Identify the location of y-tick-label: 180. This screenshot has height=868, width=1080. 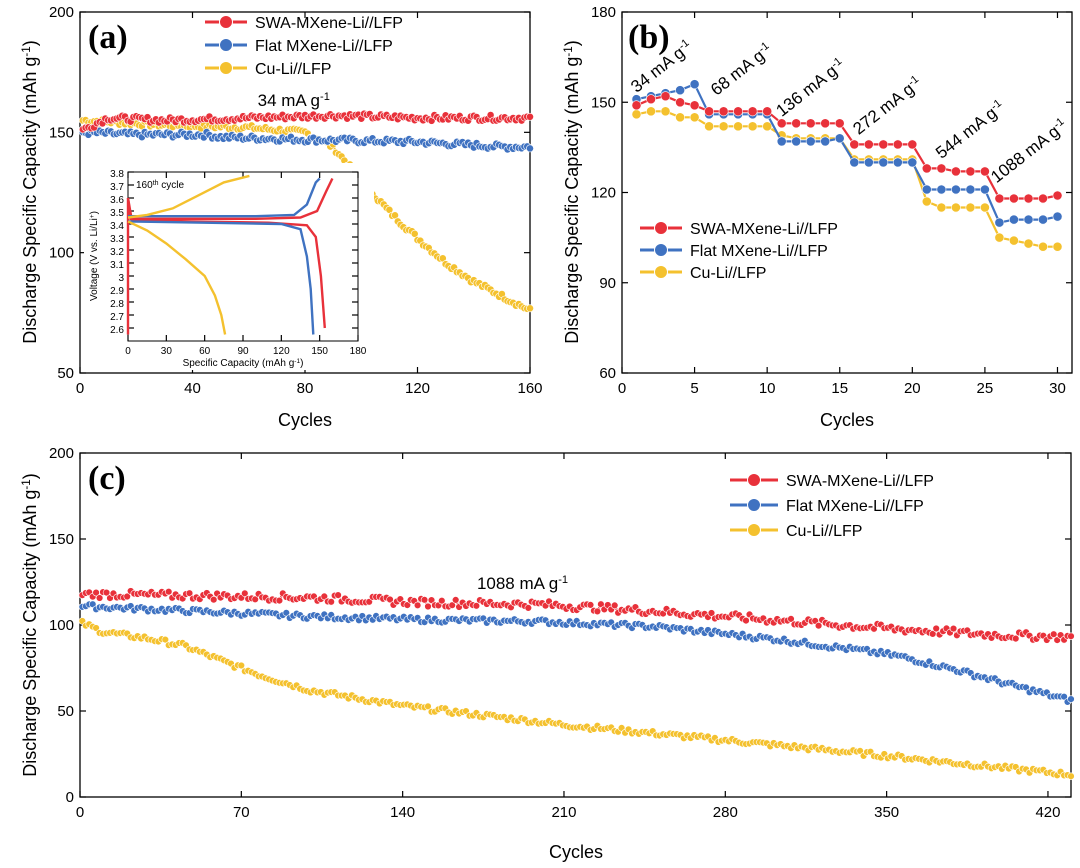
(603, 12).